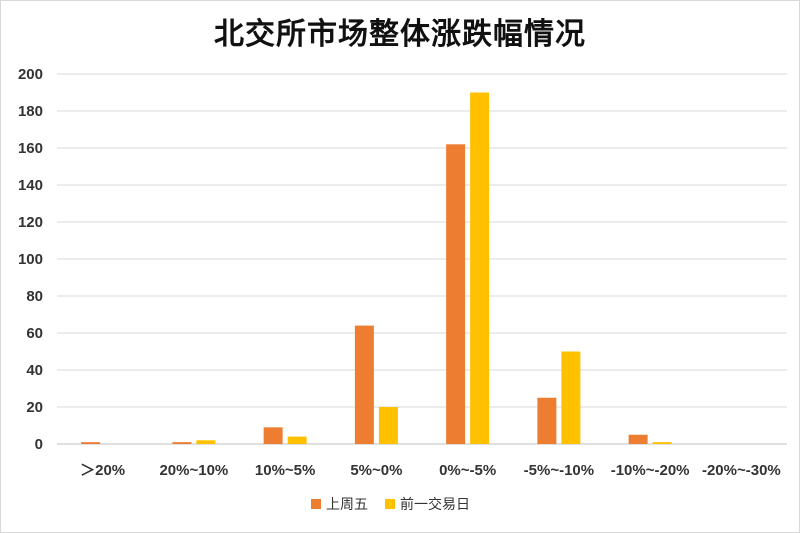  What do you see at coordinates (34, 333) in the screenshot?
I see `y-tick-label: 60` at bounding box center [34, 333].